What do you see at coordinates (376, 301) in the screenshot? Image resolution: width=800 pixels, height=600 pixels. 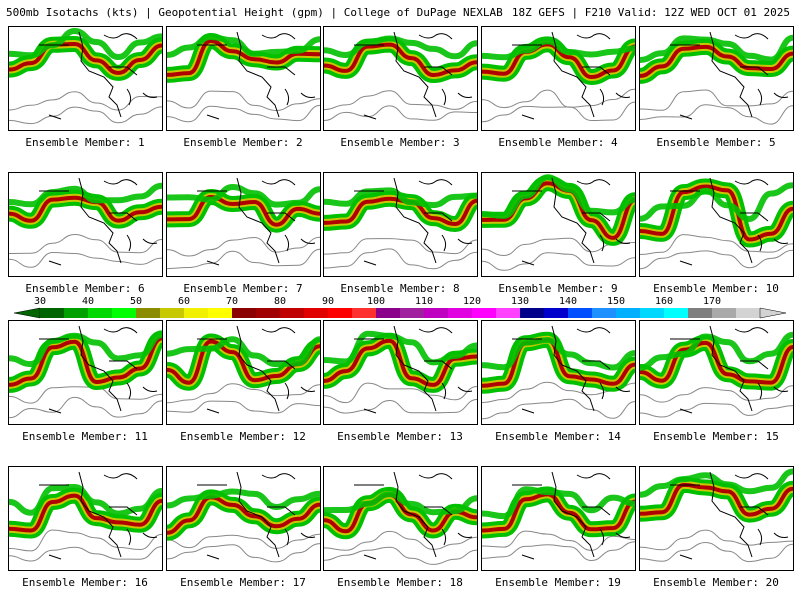 I see `scale-tick-label: 100` at bounding box center [376, 301].